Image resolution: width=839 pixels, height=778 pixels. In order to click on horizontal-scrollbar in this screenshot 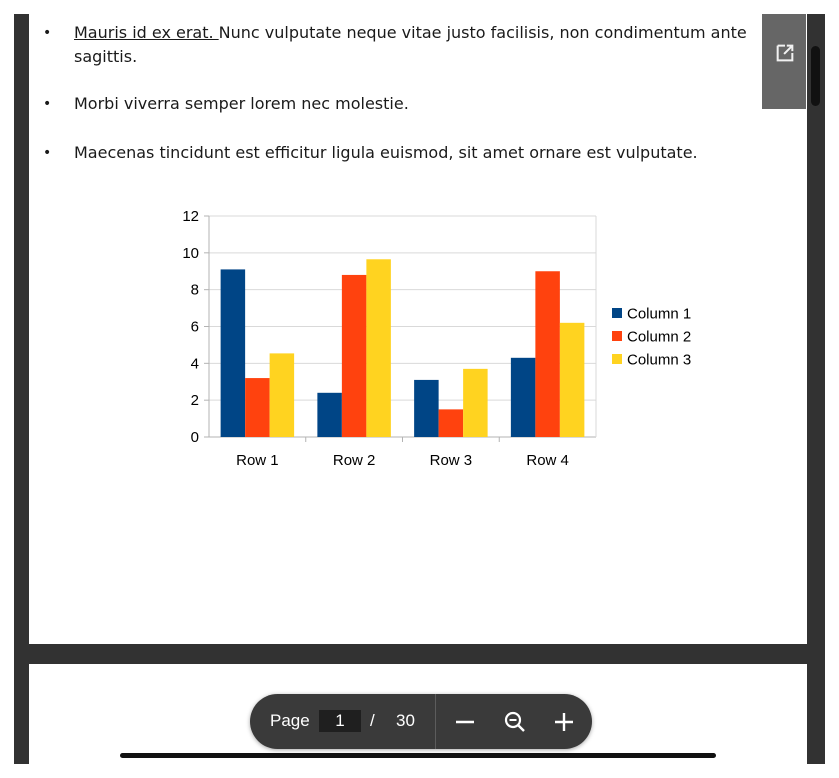, I will do `click(418, 755)`.